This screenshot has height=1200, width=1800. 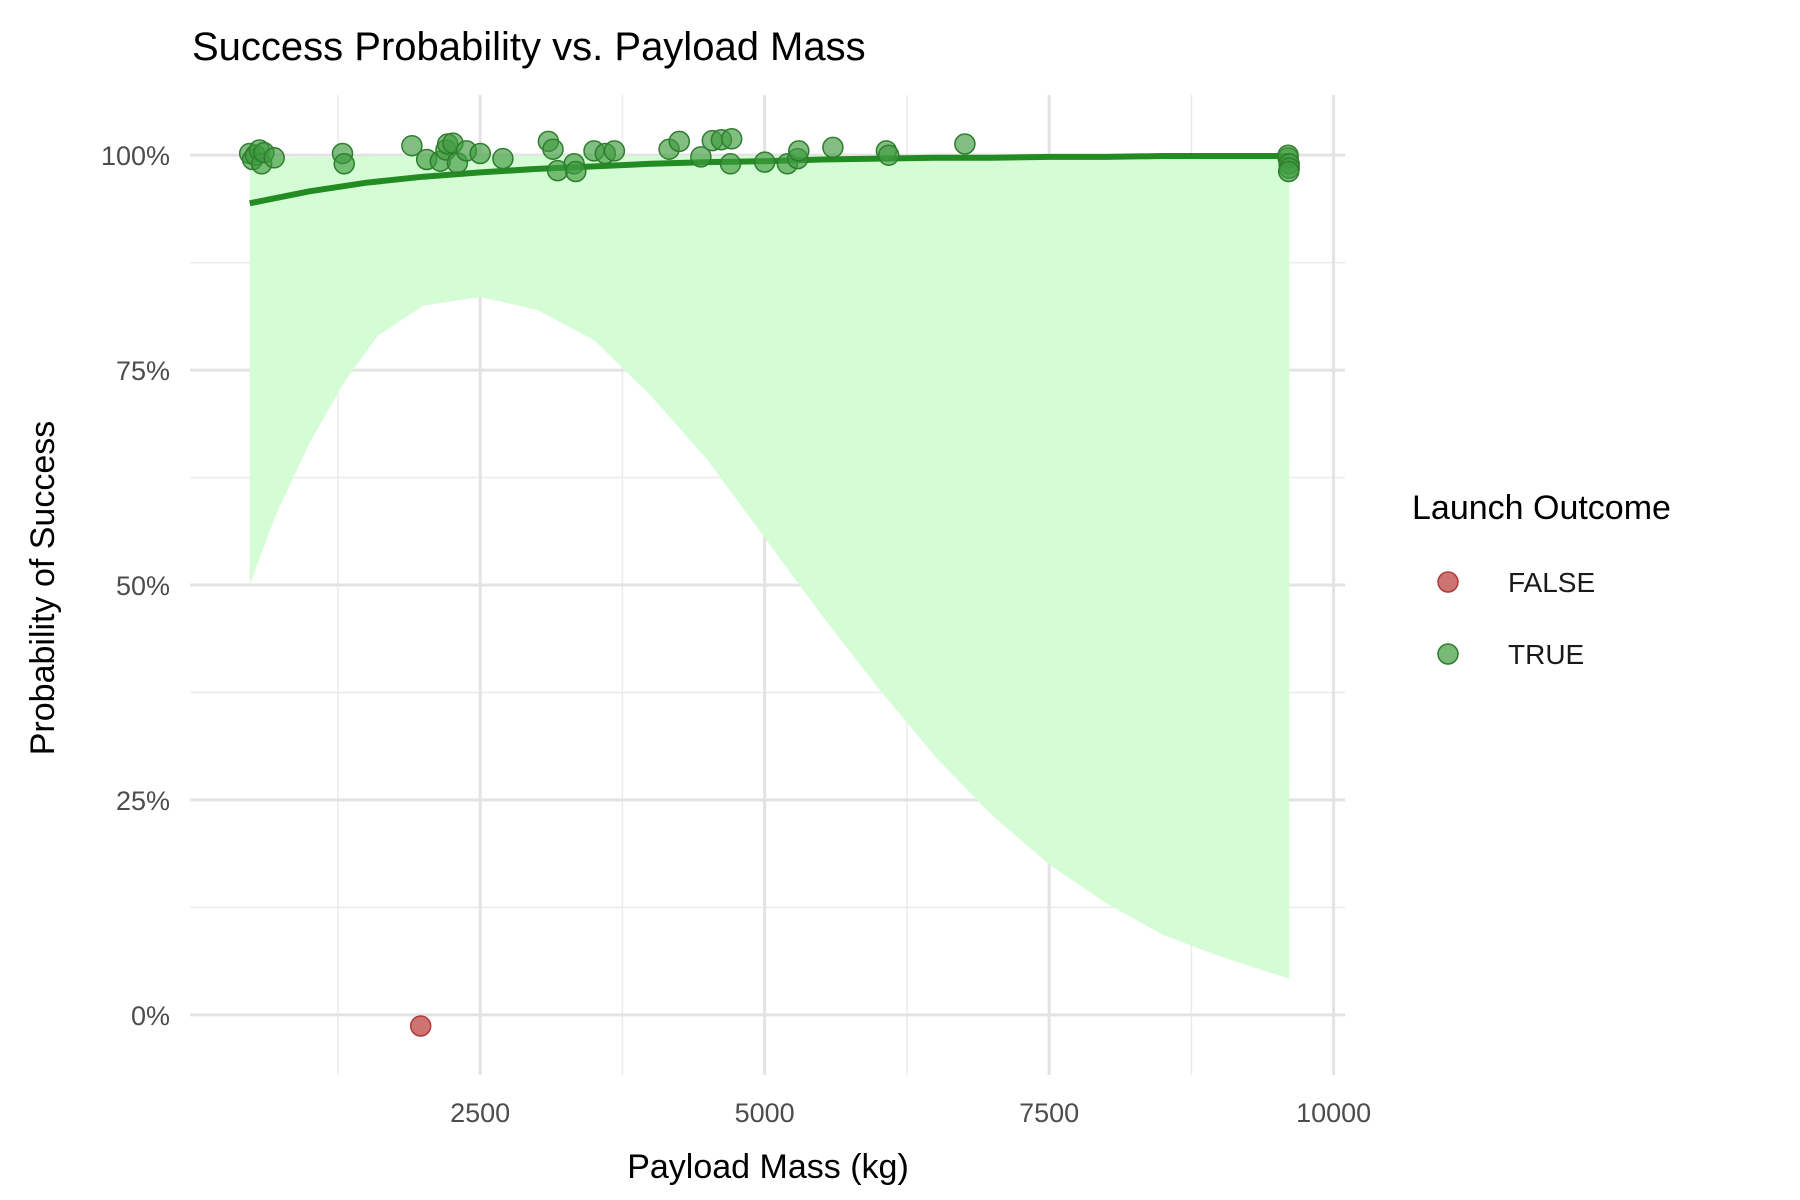 What do you see at coordinates (135, 156) in the screenshot?
I see `y-tick-label: 100%` at bounding box center [135, 156].